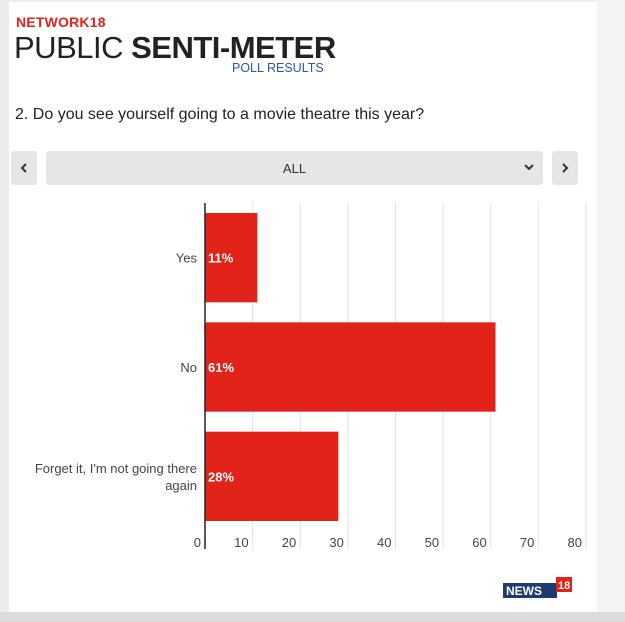  I want to click on scrollbar-track, so click(611, 306).